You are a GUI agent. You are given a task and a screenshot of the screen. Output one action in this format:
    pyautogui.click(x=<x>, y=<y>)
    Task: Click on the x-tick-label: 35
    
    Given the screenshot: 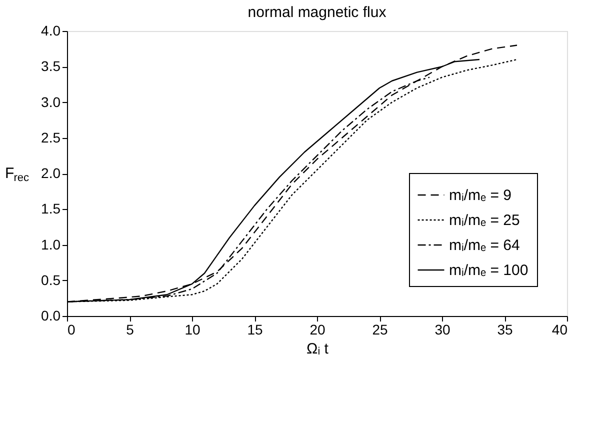 What is the action you would take?
    pyautogui.click(x=505, y=330)
    